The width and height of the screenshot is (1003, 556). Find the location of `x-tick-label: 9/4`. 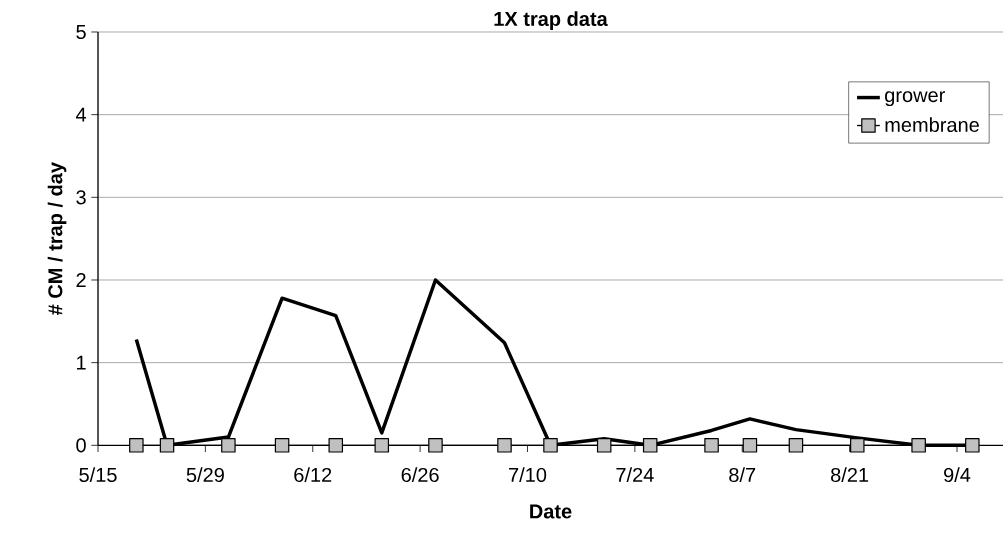

x-tick-label: 9/4 is located at coordinates (957, 475).